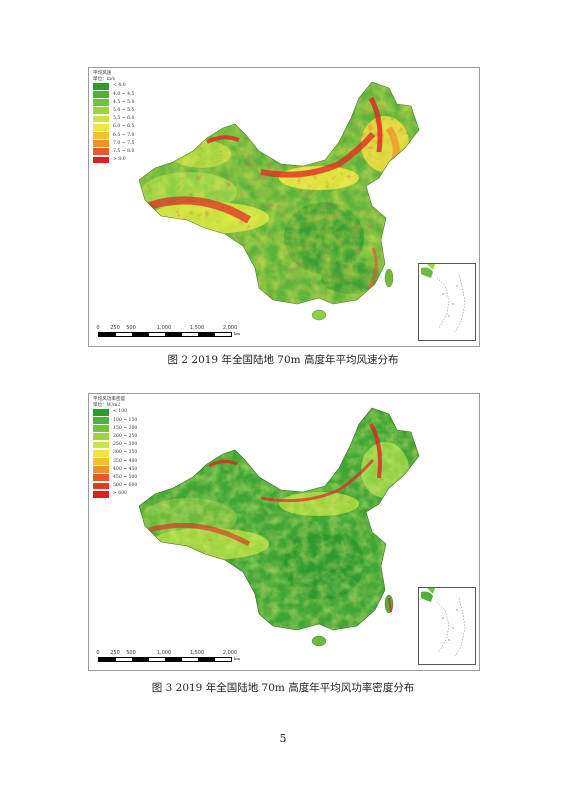 The width and height of the screenshot is (566, 800). I want to click on legend-item: 400 ~ 450, so click(115, 470).